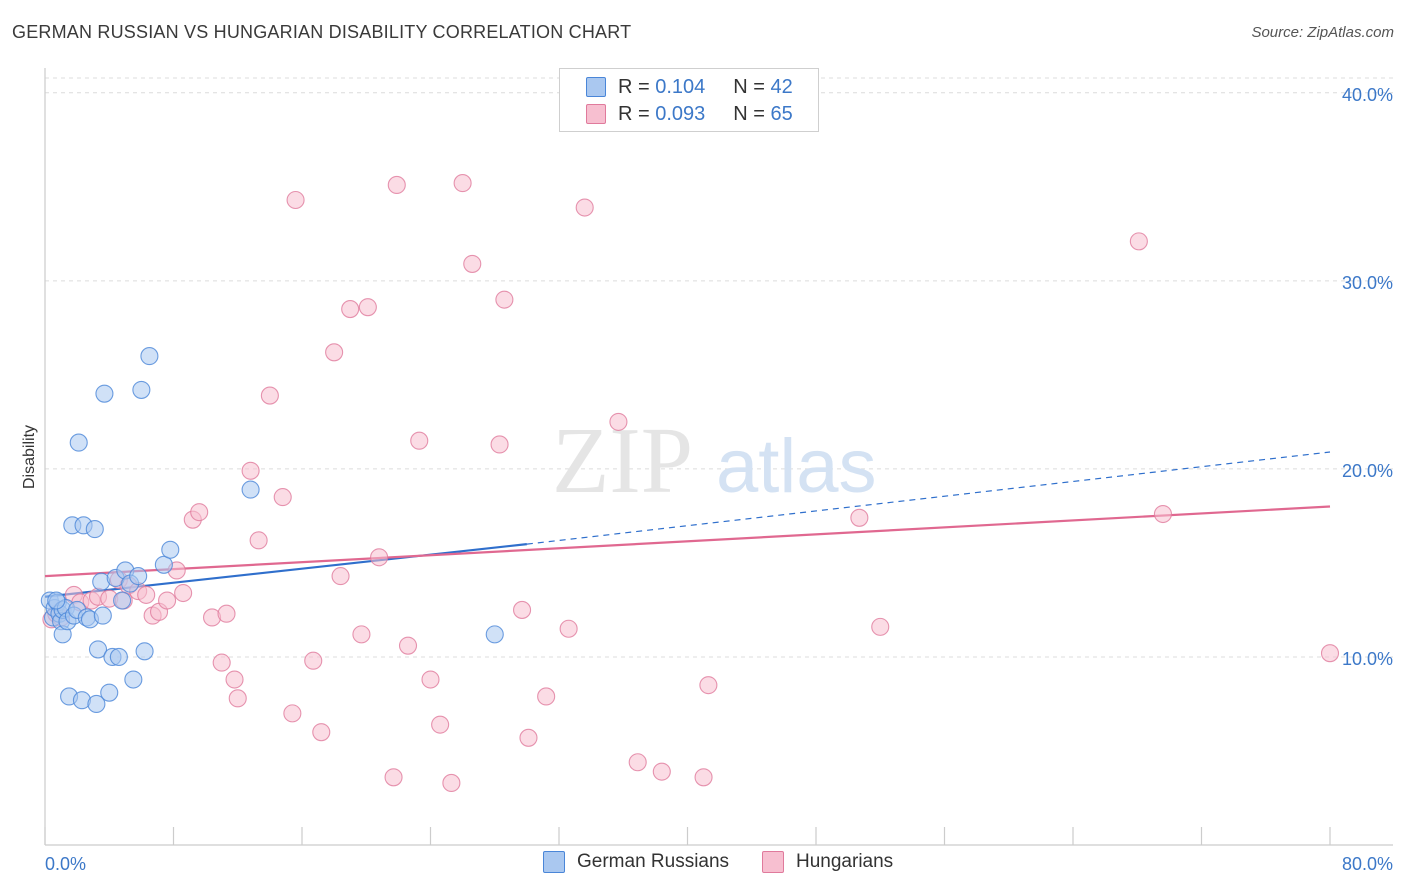 This screenshot has height=892, width=1406. Describe the element at coordinates (781, 113) in the screenshot. I see `legend-n-value: 65` at that location.